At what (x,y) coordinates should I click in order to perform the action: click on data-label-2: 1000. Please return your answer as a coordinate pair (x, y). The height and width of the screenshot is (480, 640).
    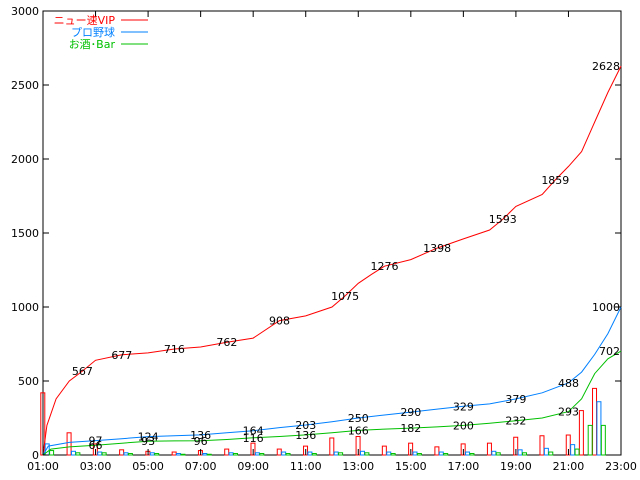
    Looking at the image, I should click on (606, 307).